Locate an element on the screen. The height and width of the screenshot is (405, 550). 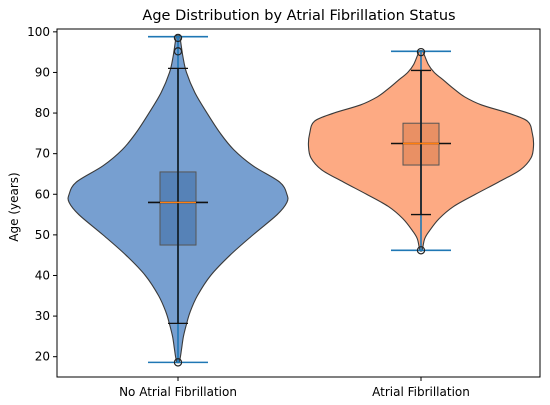
y-tick-label: 70 is located at coordinates (42, 154).